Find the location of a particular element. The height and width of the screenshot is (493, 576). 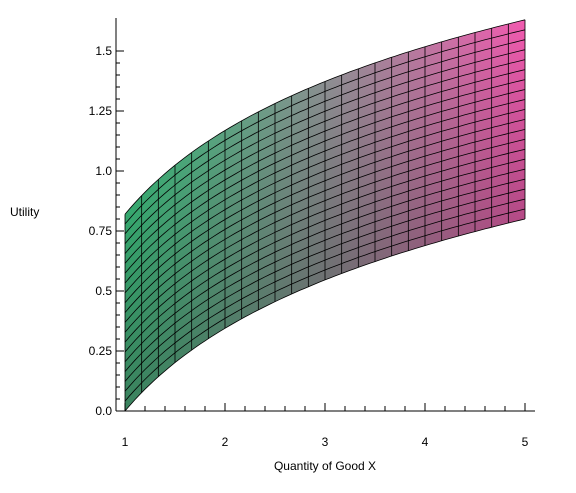

y-tick-label: 1.25 is located at coordinates (101, 111).